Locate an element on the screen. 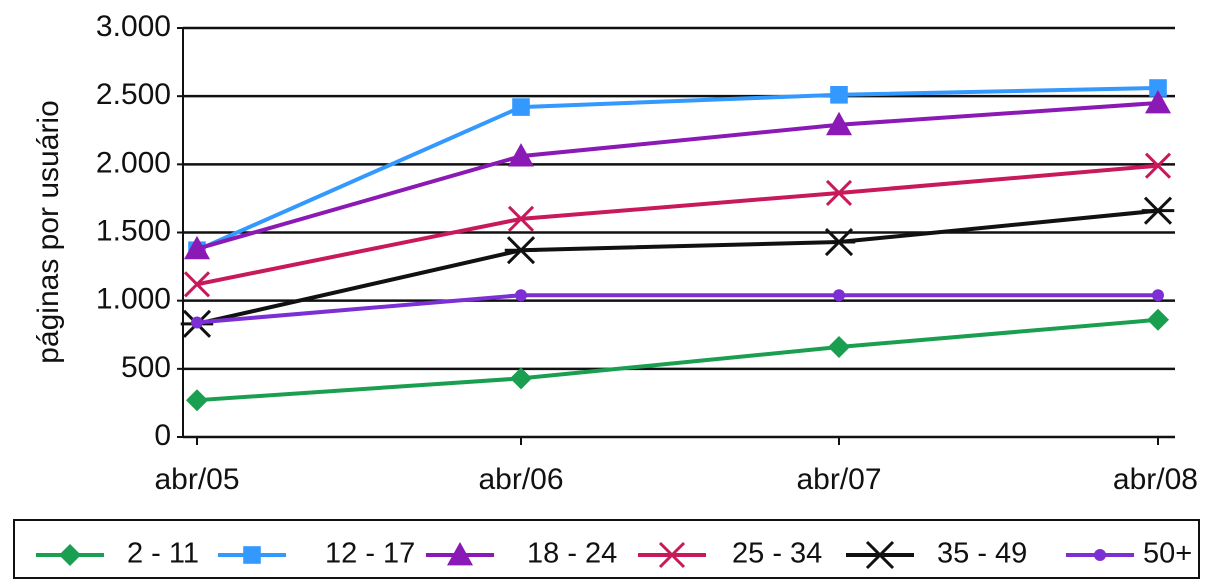 This screenshot has height=586, width=1213. y-tick-label: 500 is located at coordinates (146, 367).